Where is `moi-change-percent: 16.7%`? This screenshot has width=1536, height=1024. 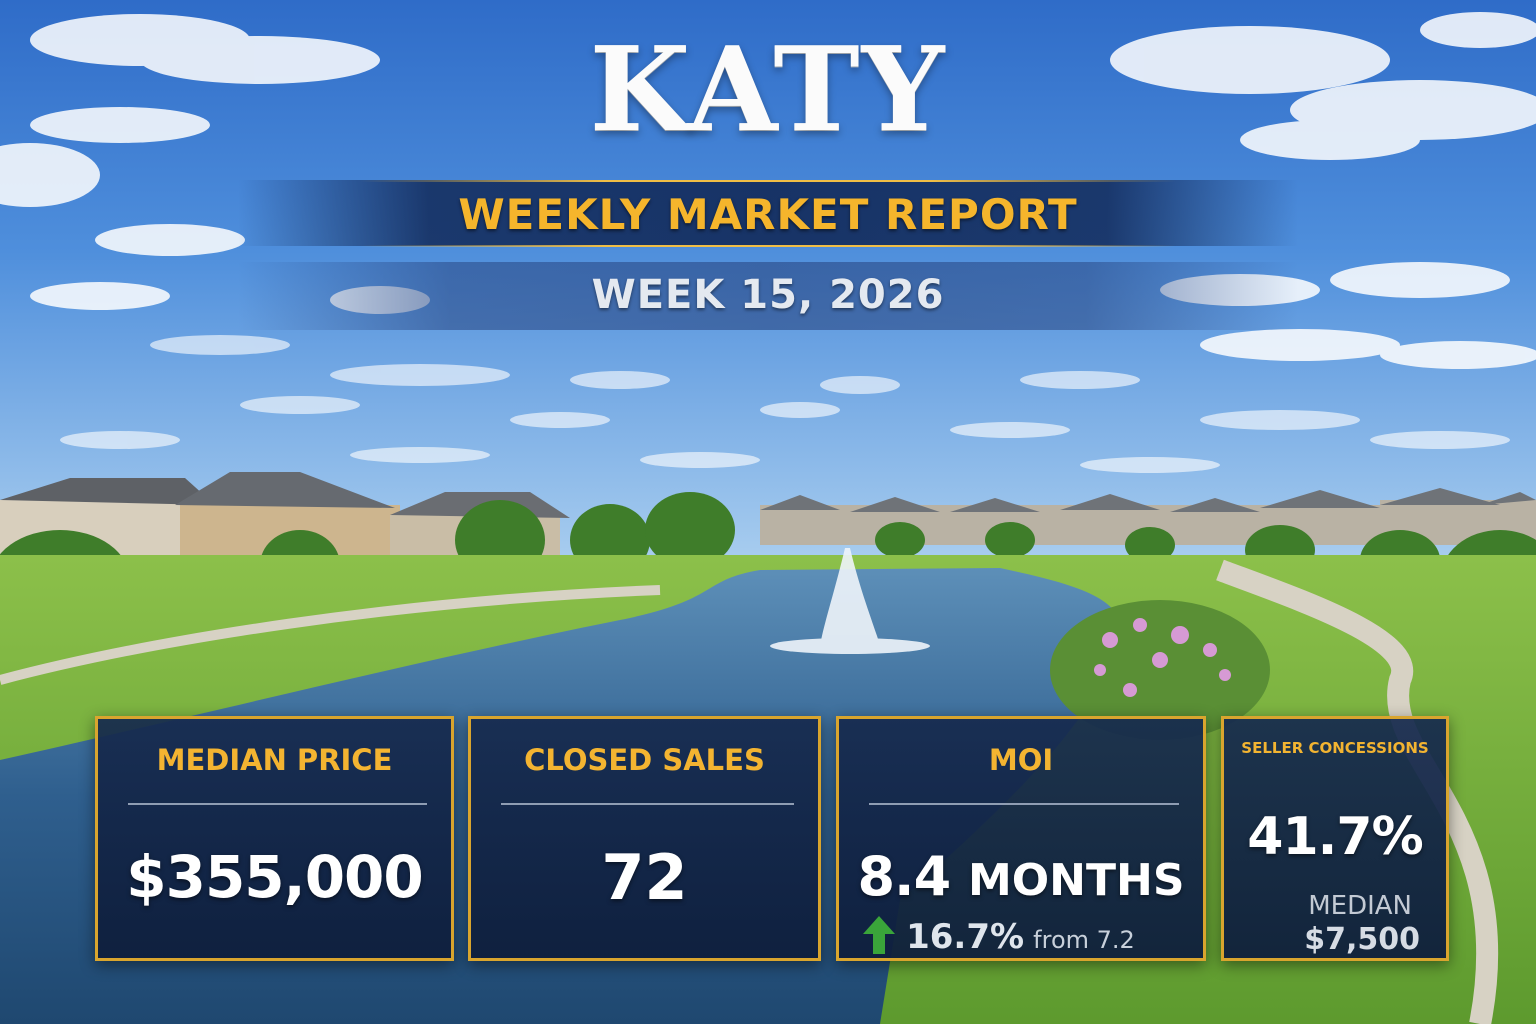
moi-change-percent: 16.7% is located at coordinates (965, 937).